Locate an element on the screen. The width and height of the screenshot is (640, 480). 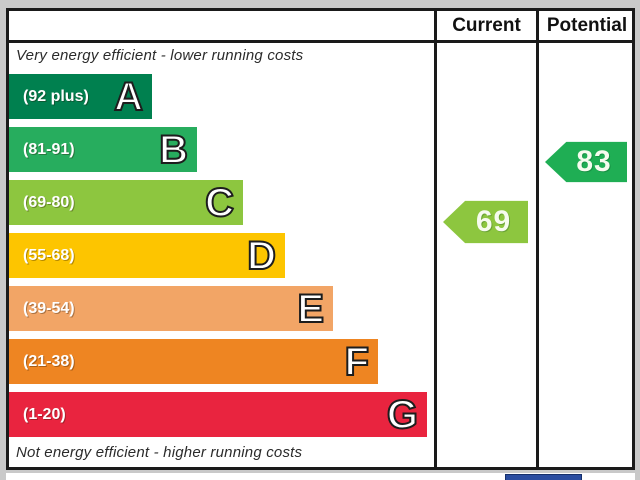
band-e: (39-54) E is located at coordinates (171, 308).